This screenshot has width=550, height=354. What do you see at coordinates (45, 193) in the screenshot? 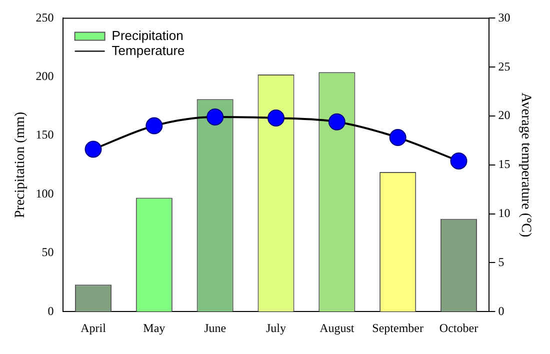
I see `y-tick-label: 100` at bounding box center [45, 193].